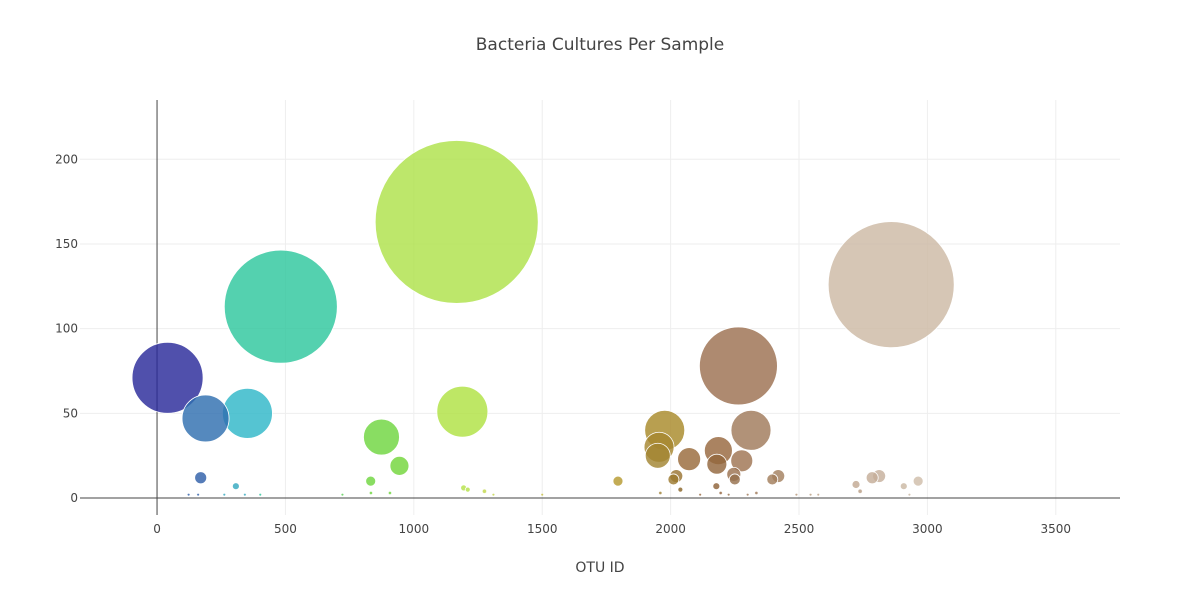  Describe the element at coordinates (66, 329) in the screenshot. I see `y-tick-label: 100` at that location.